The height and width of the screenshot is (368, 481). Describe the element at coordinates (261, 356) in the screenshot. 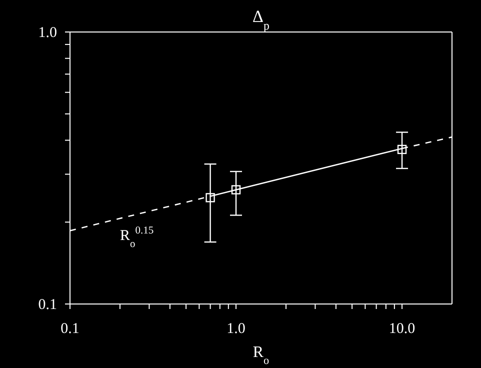

I see `x-axis-title: R$_{o}$` at that location.